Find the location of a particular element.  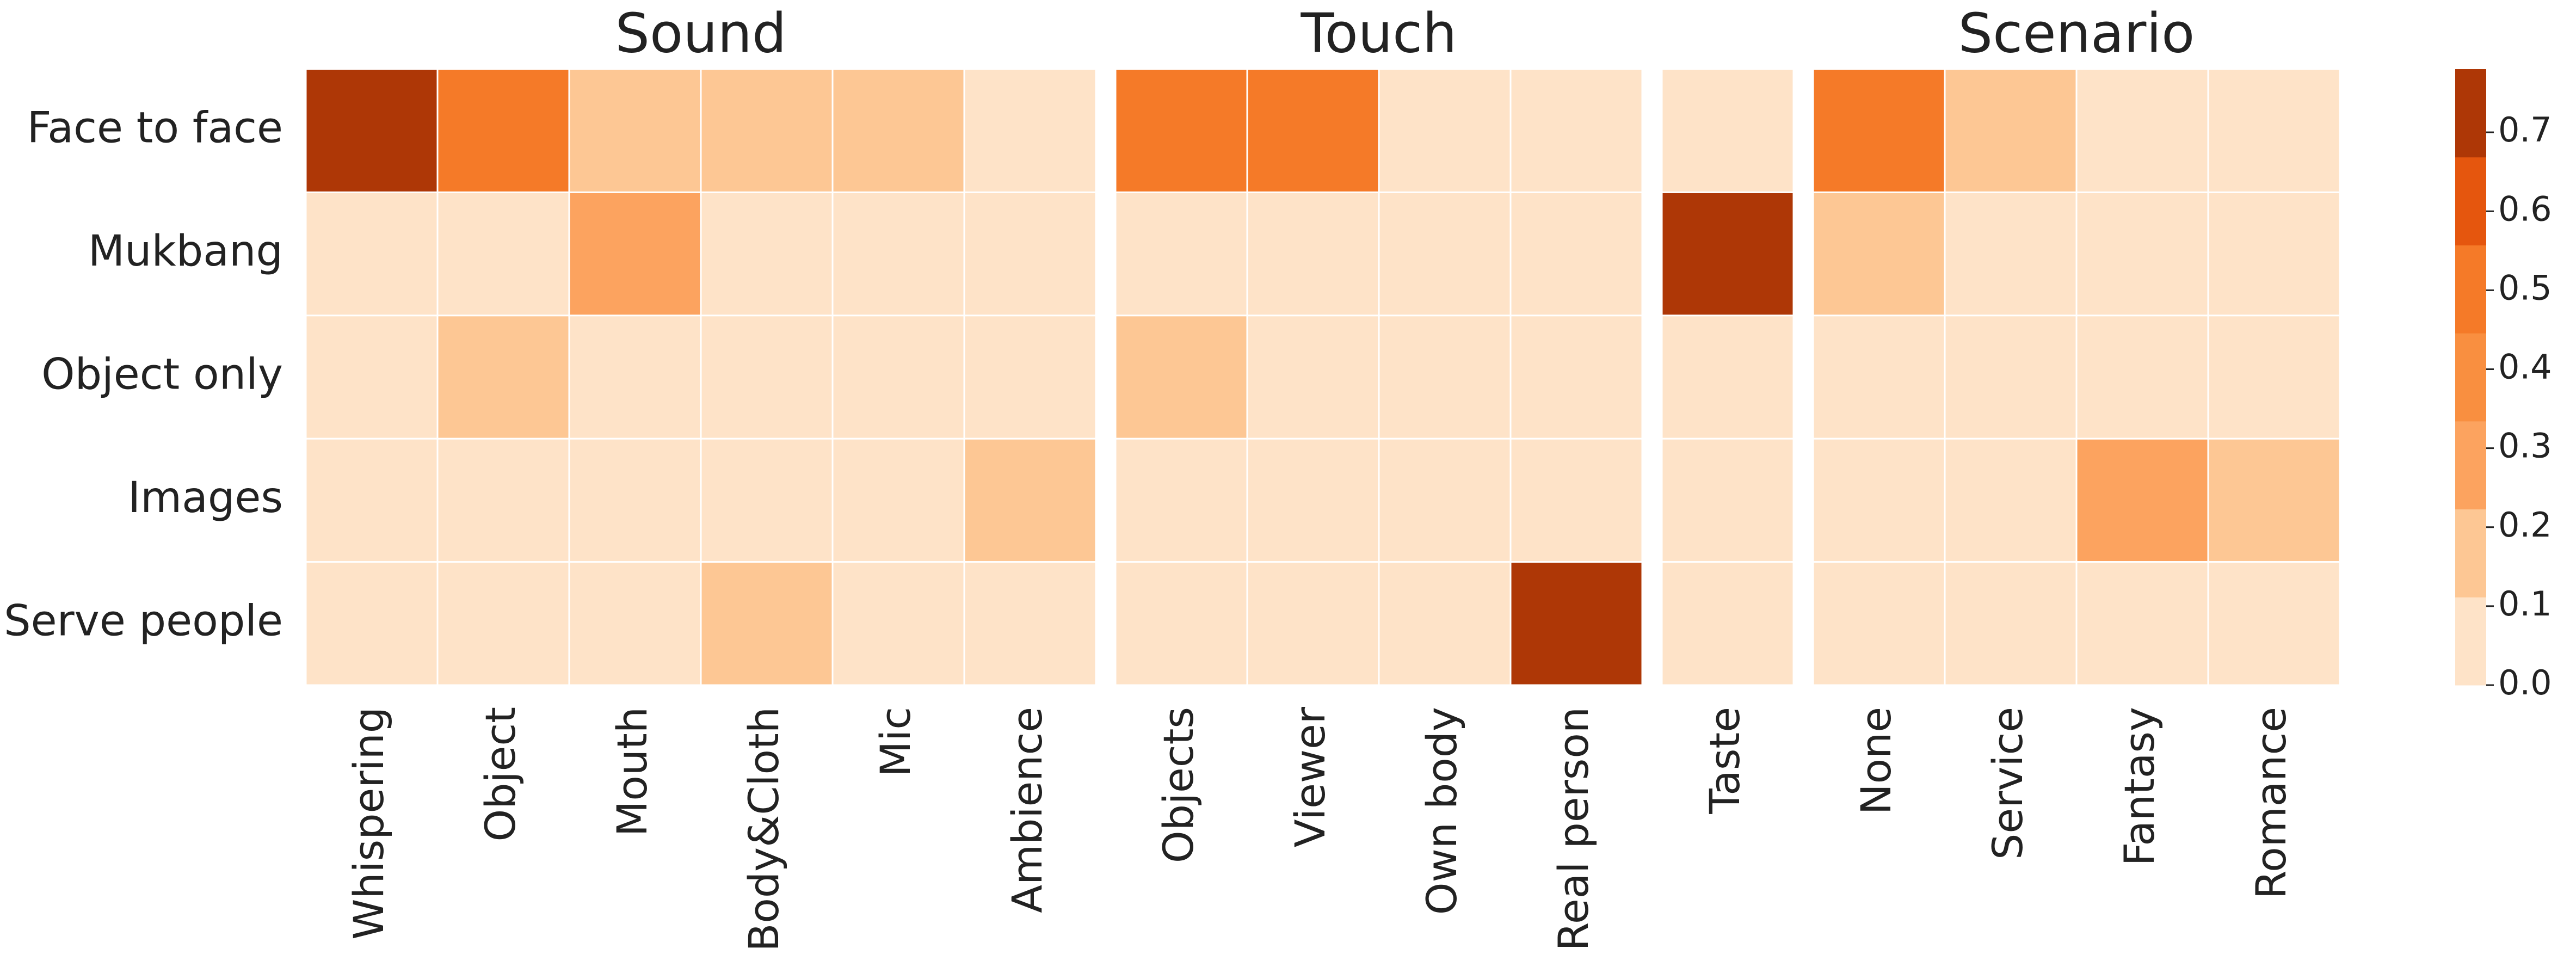

column-label: Objects is located at coordinates (1178, 785).